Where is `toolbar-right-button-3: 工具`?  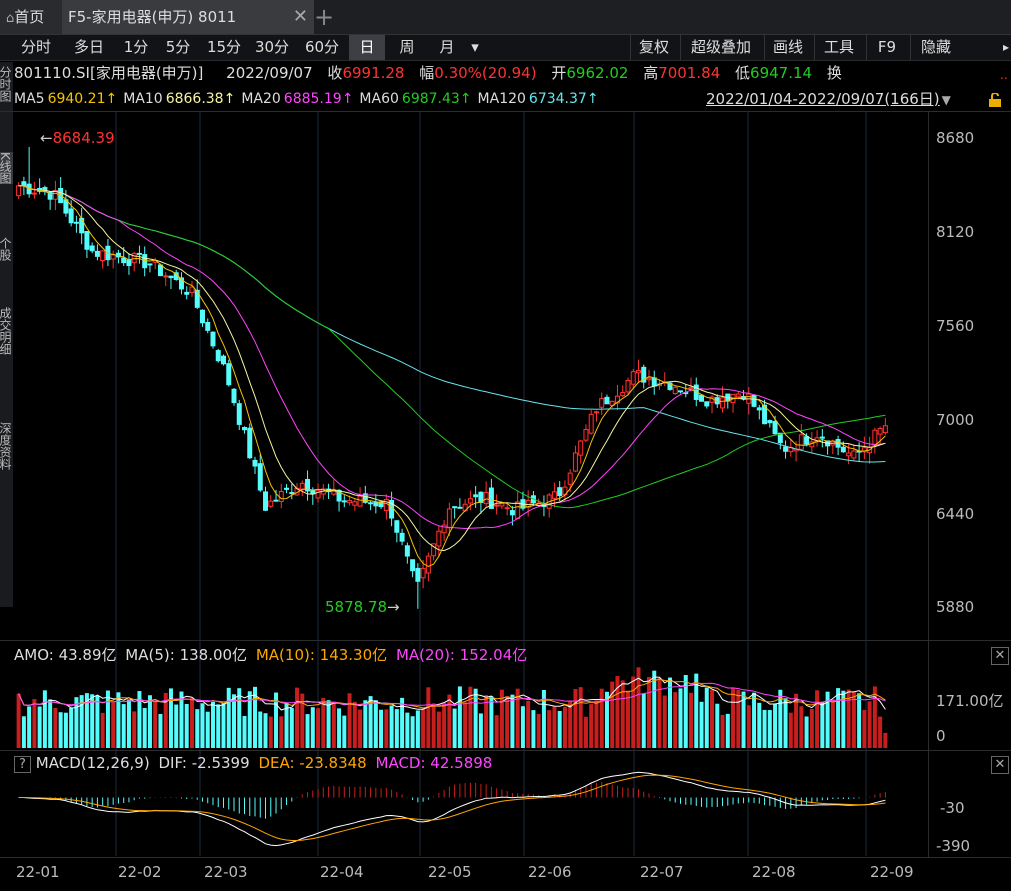
toolbar-right-button-3: 工具 is located at coordinates (838, 47).